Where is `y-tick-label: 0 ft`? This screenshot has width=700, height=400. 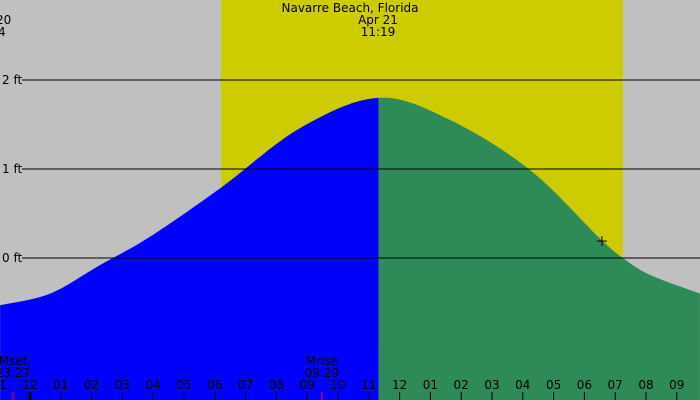
y-tick-label: 0 ft is located at coordinates (12, 258).